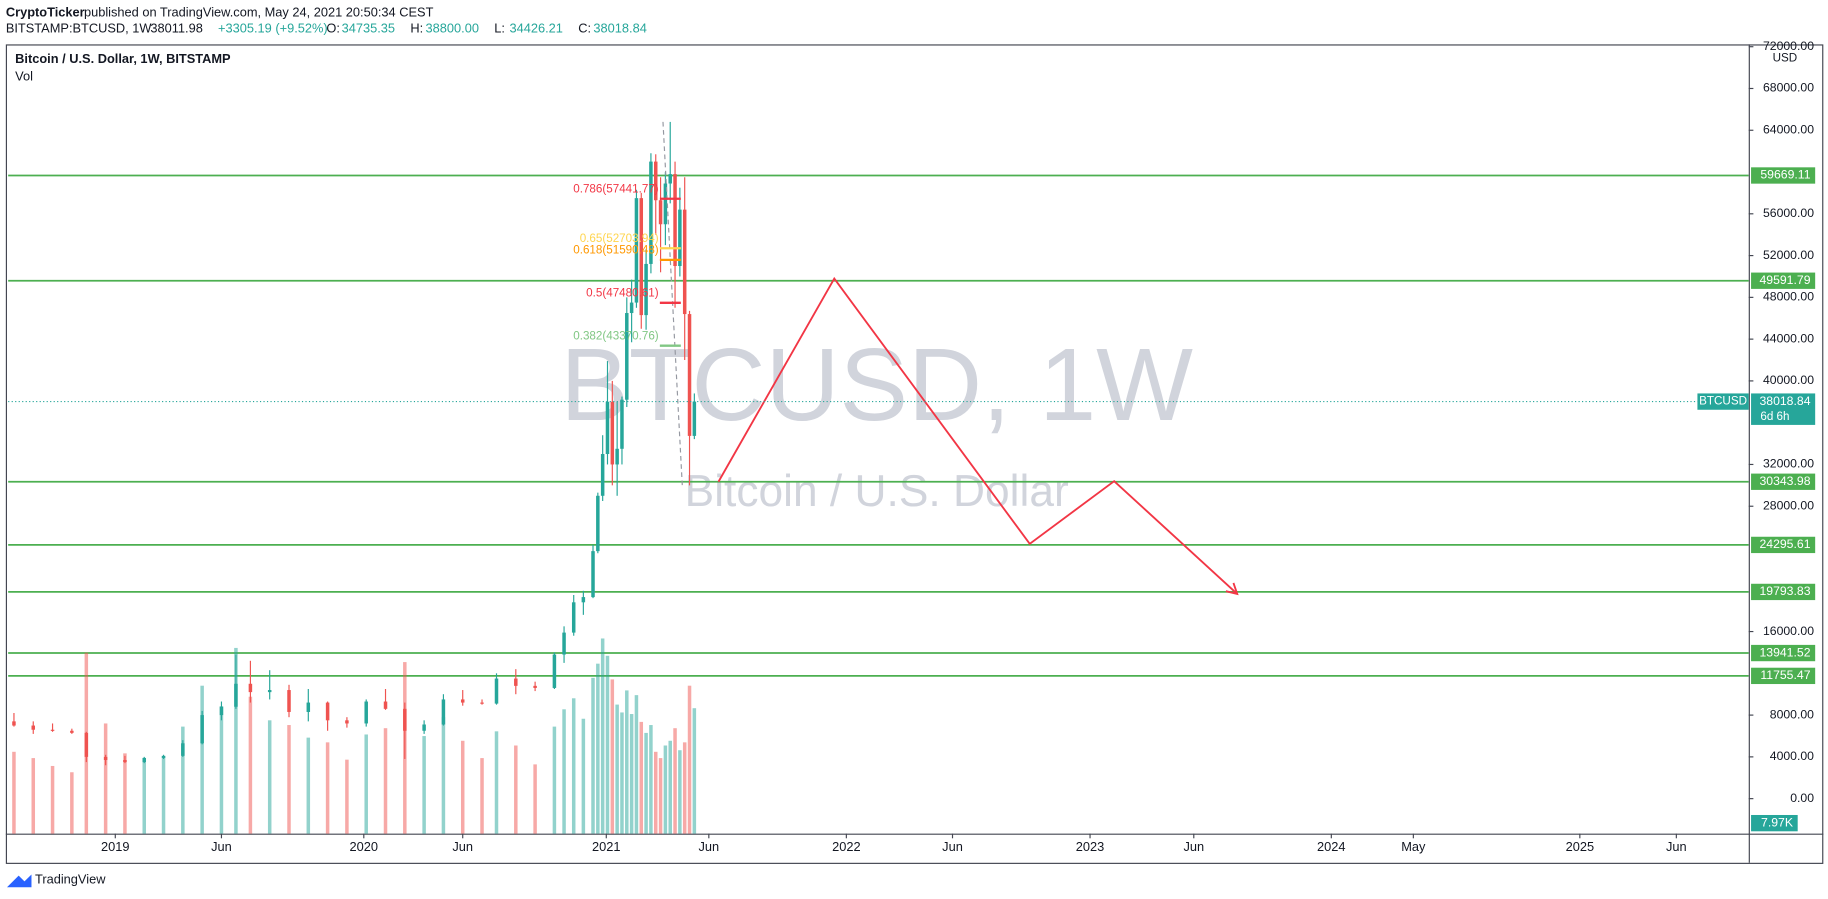 This screenshot has height=899, width=1828. I want to click on level-label: 11755.47, so click(1785, 675).